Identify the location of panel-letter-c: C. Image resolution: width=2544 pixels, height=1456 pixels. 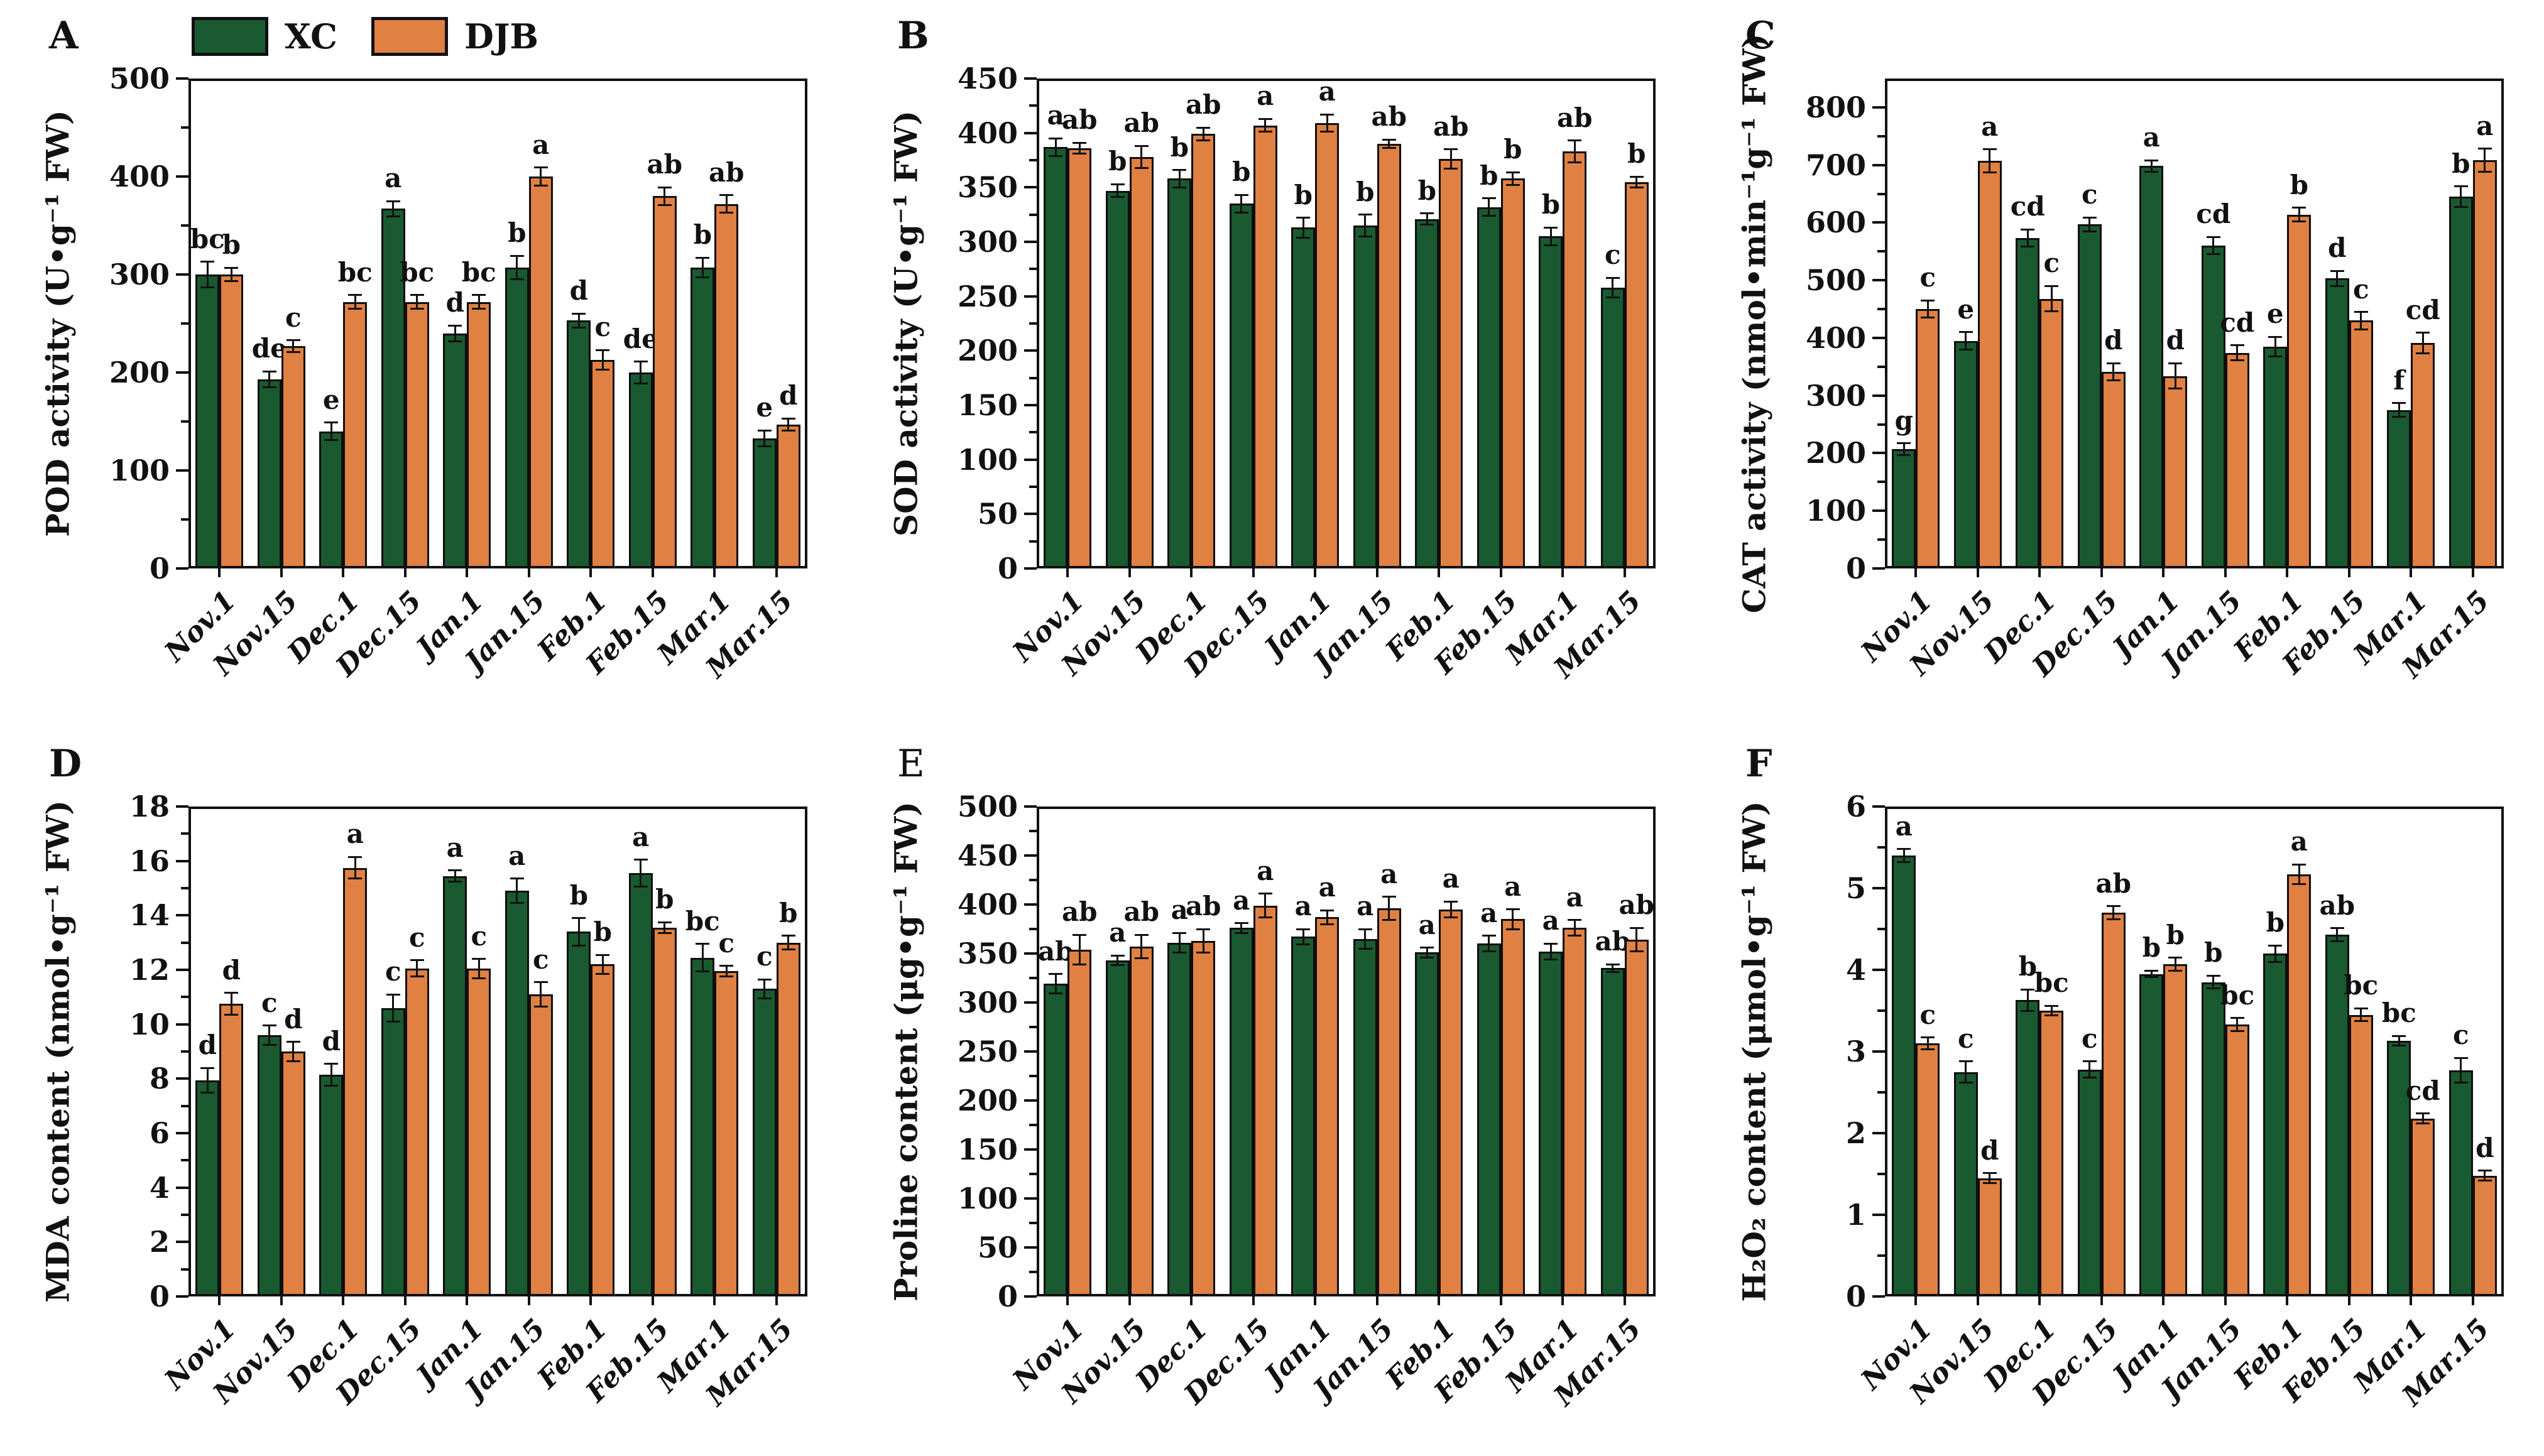
(1760, 36).